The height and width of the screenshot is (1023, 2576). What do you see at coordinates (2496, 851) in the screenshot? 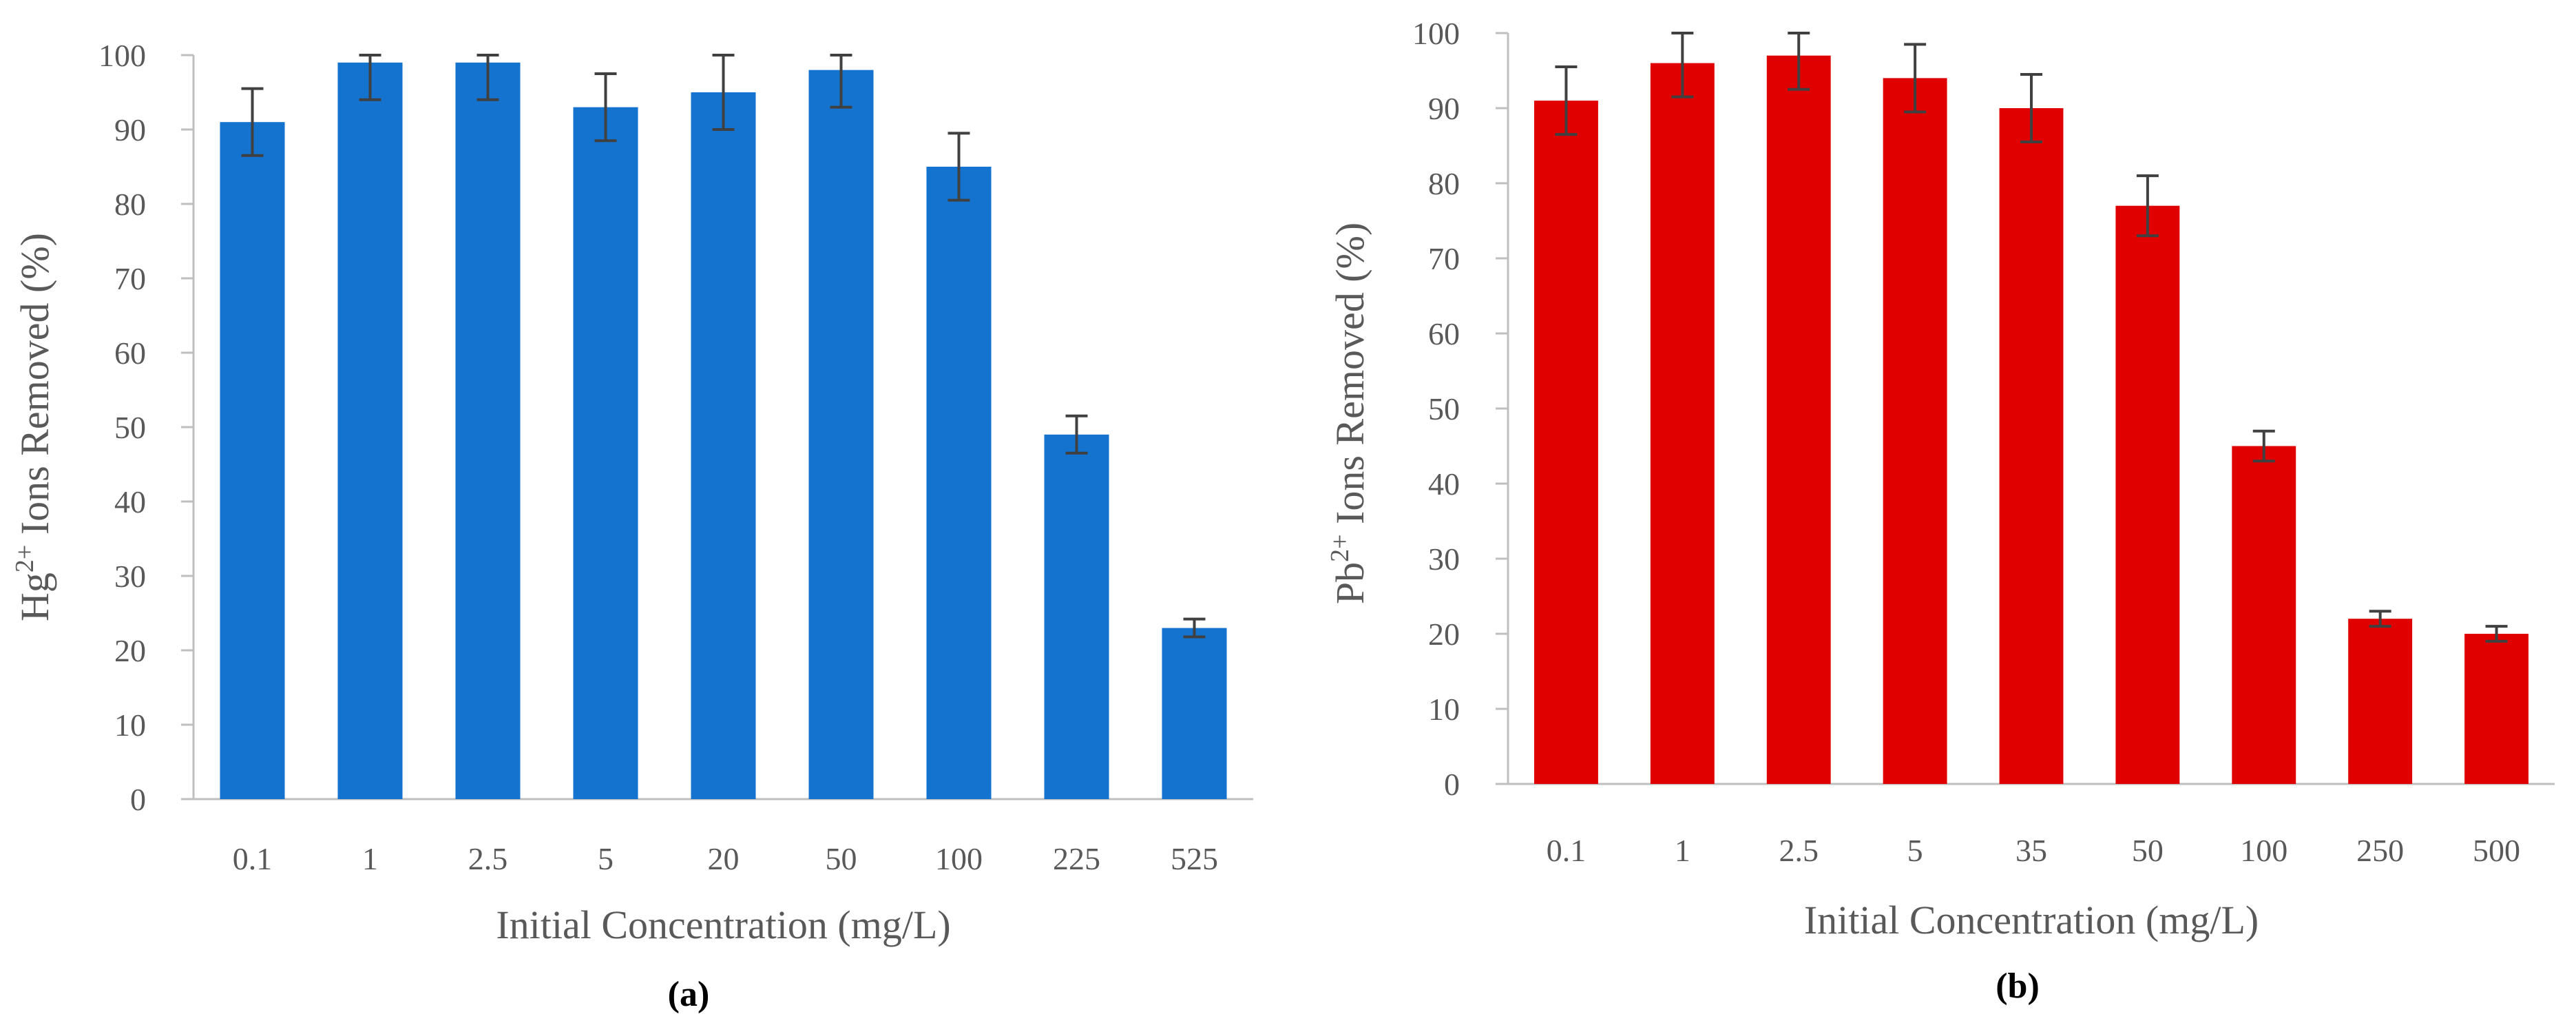
I see `x-tick-label: 500` at bounding box center [2496, 851].